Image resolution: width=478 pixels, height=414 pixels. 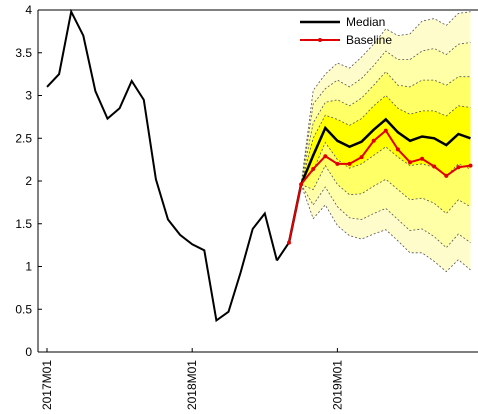 I want to click on legend-baseline-marker, so click(x=320, y=40).